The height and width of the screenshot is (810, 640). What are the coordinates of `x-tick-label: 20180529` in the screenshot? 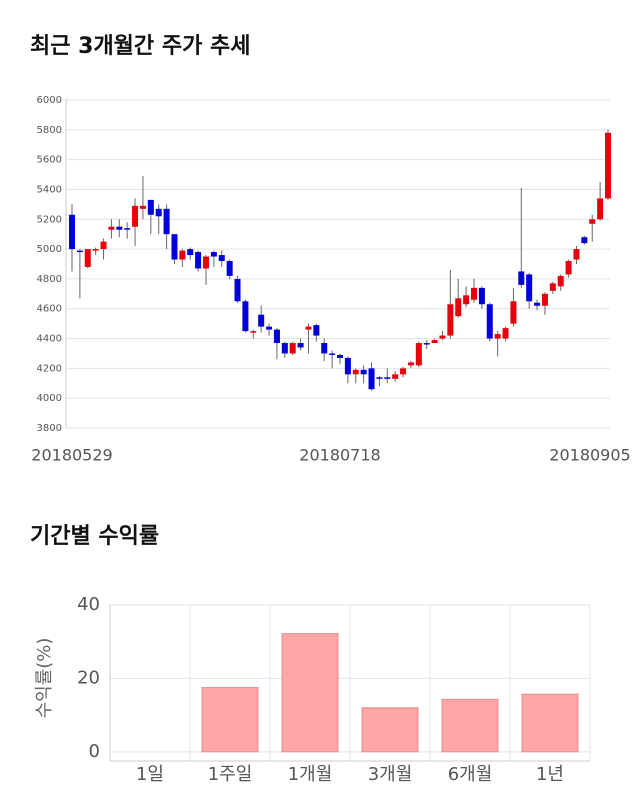 It's located at (71, 455).